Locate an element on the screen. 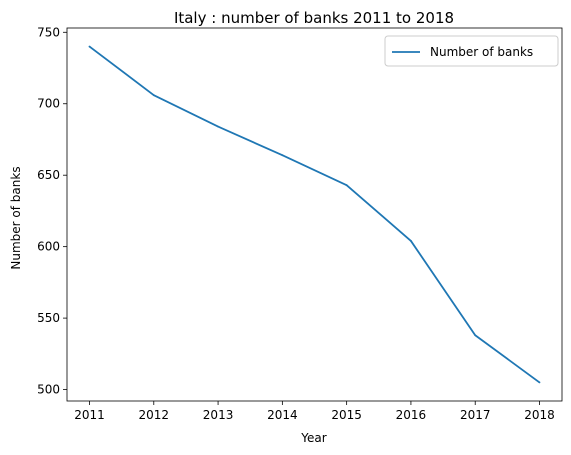 This screenshot has width=571, height=455. x-axis-label: Year is located at coordinates (313, 438).